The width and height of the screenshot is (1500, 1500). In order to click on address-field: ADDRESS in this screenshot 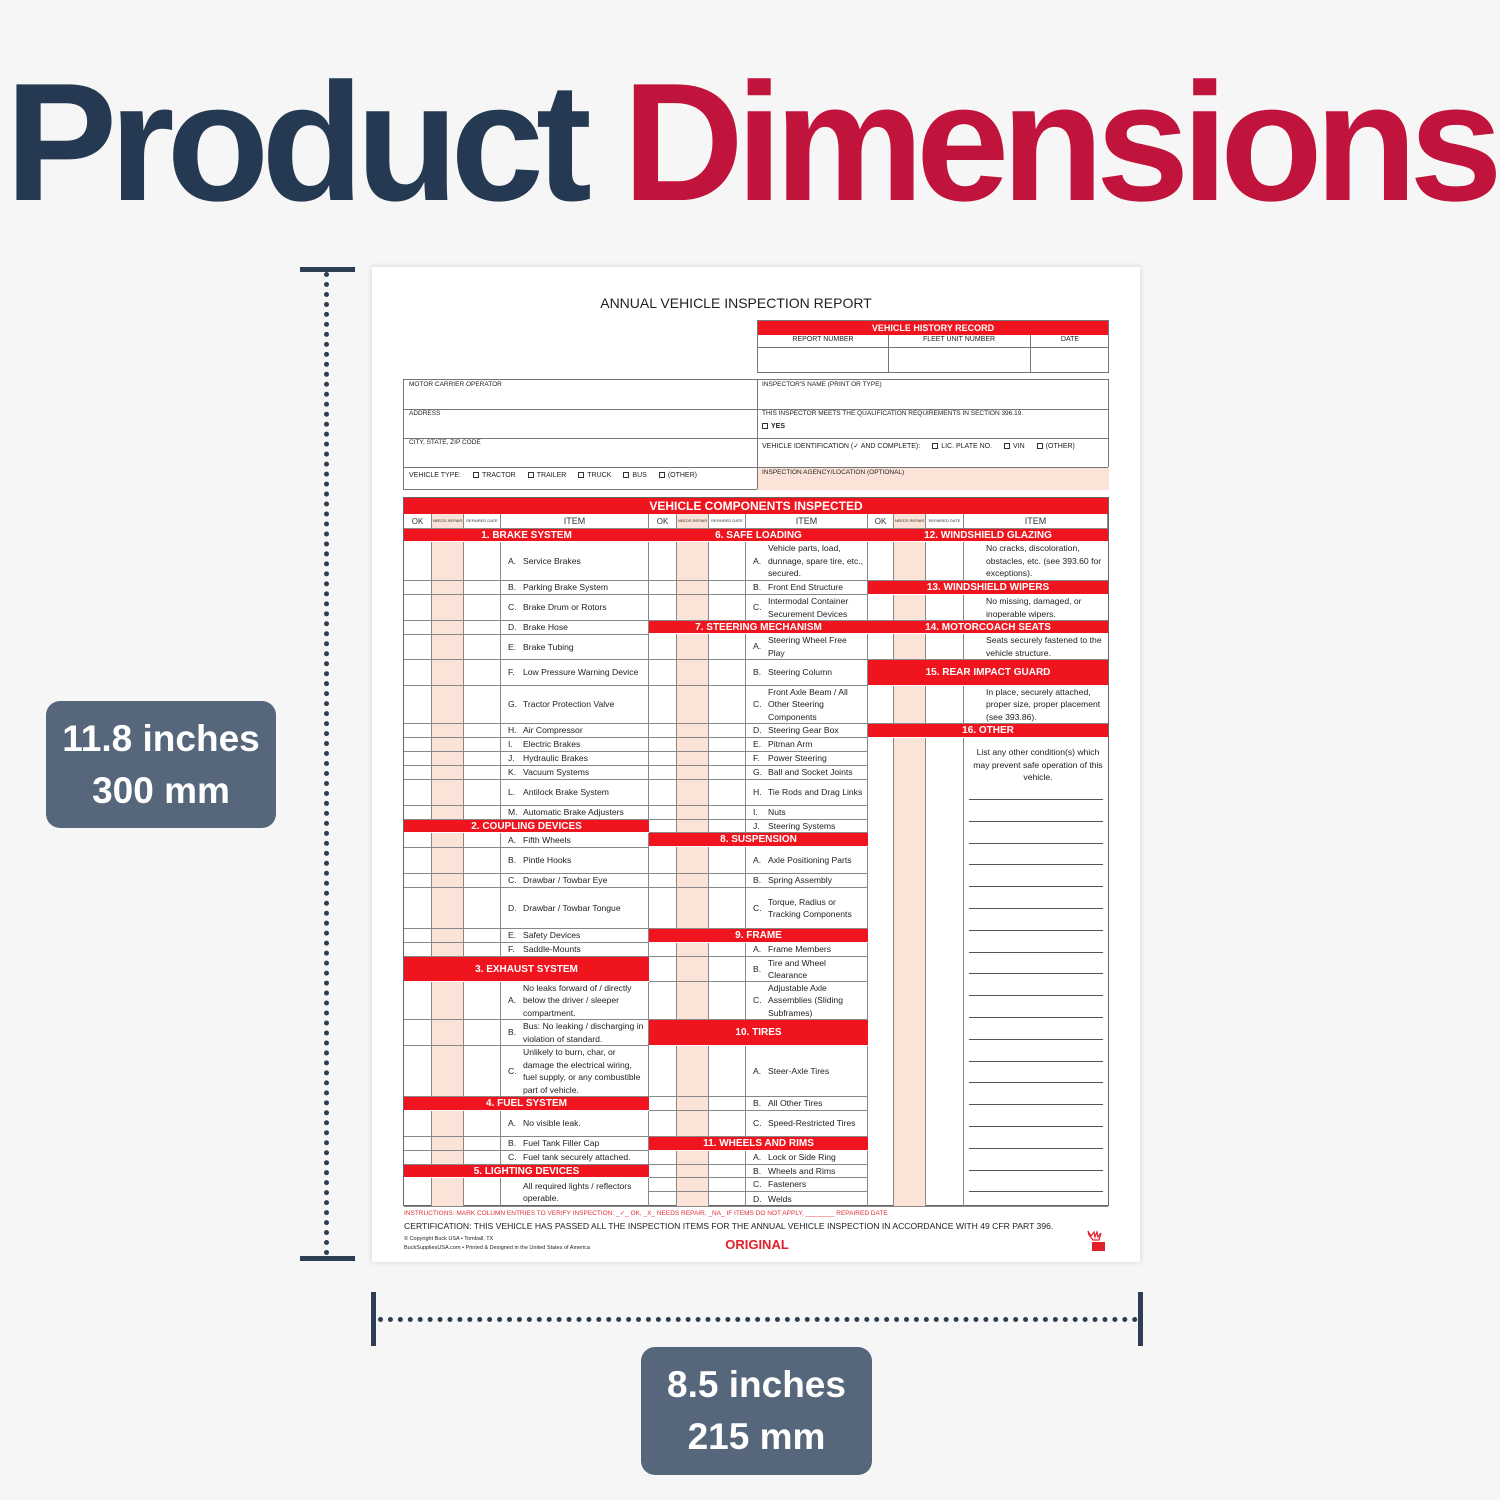, I will do `click(425, 413)`.